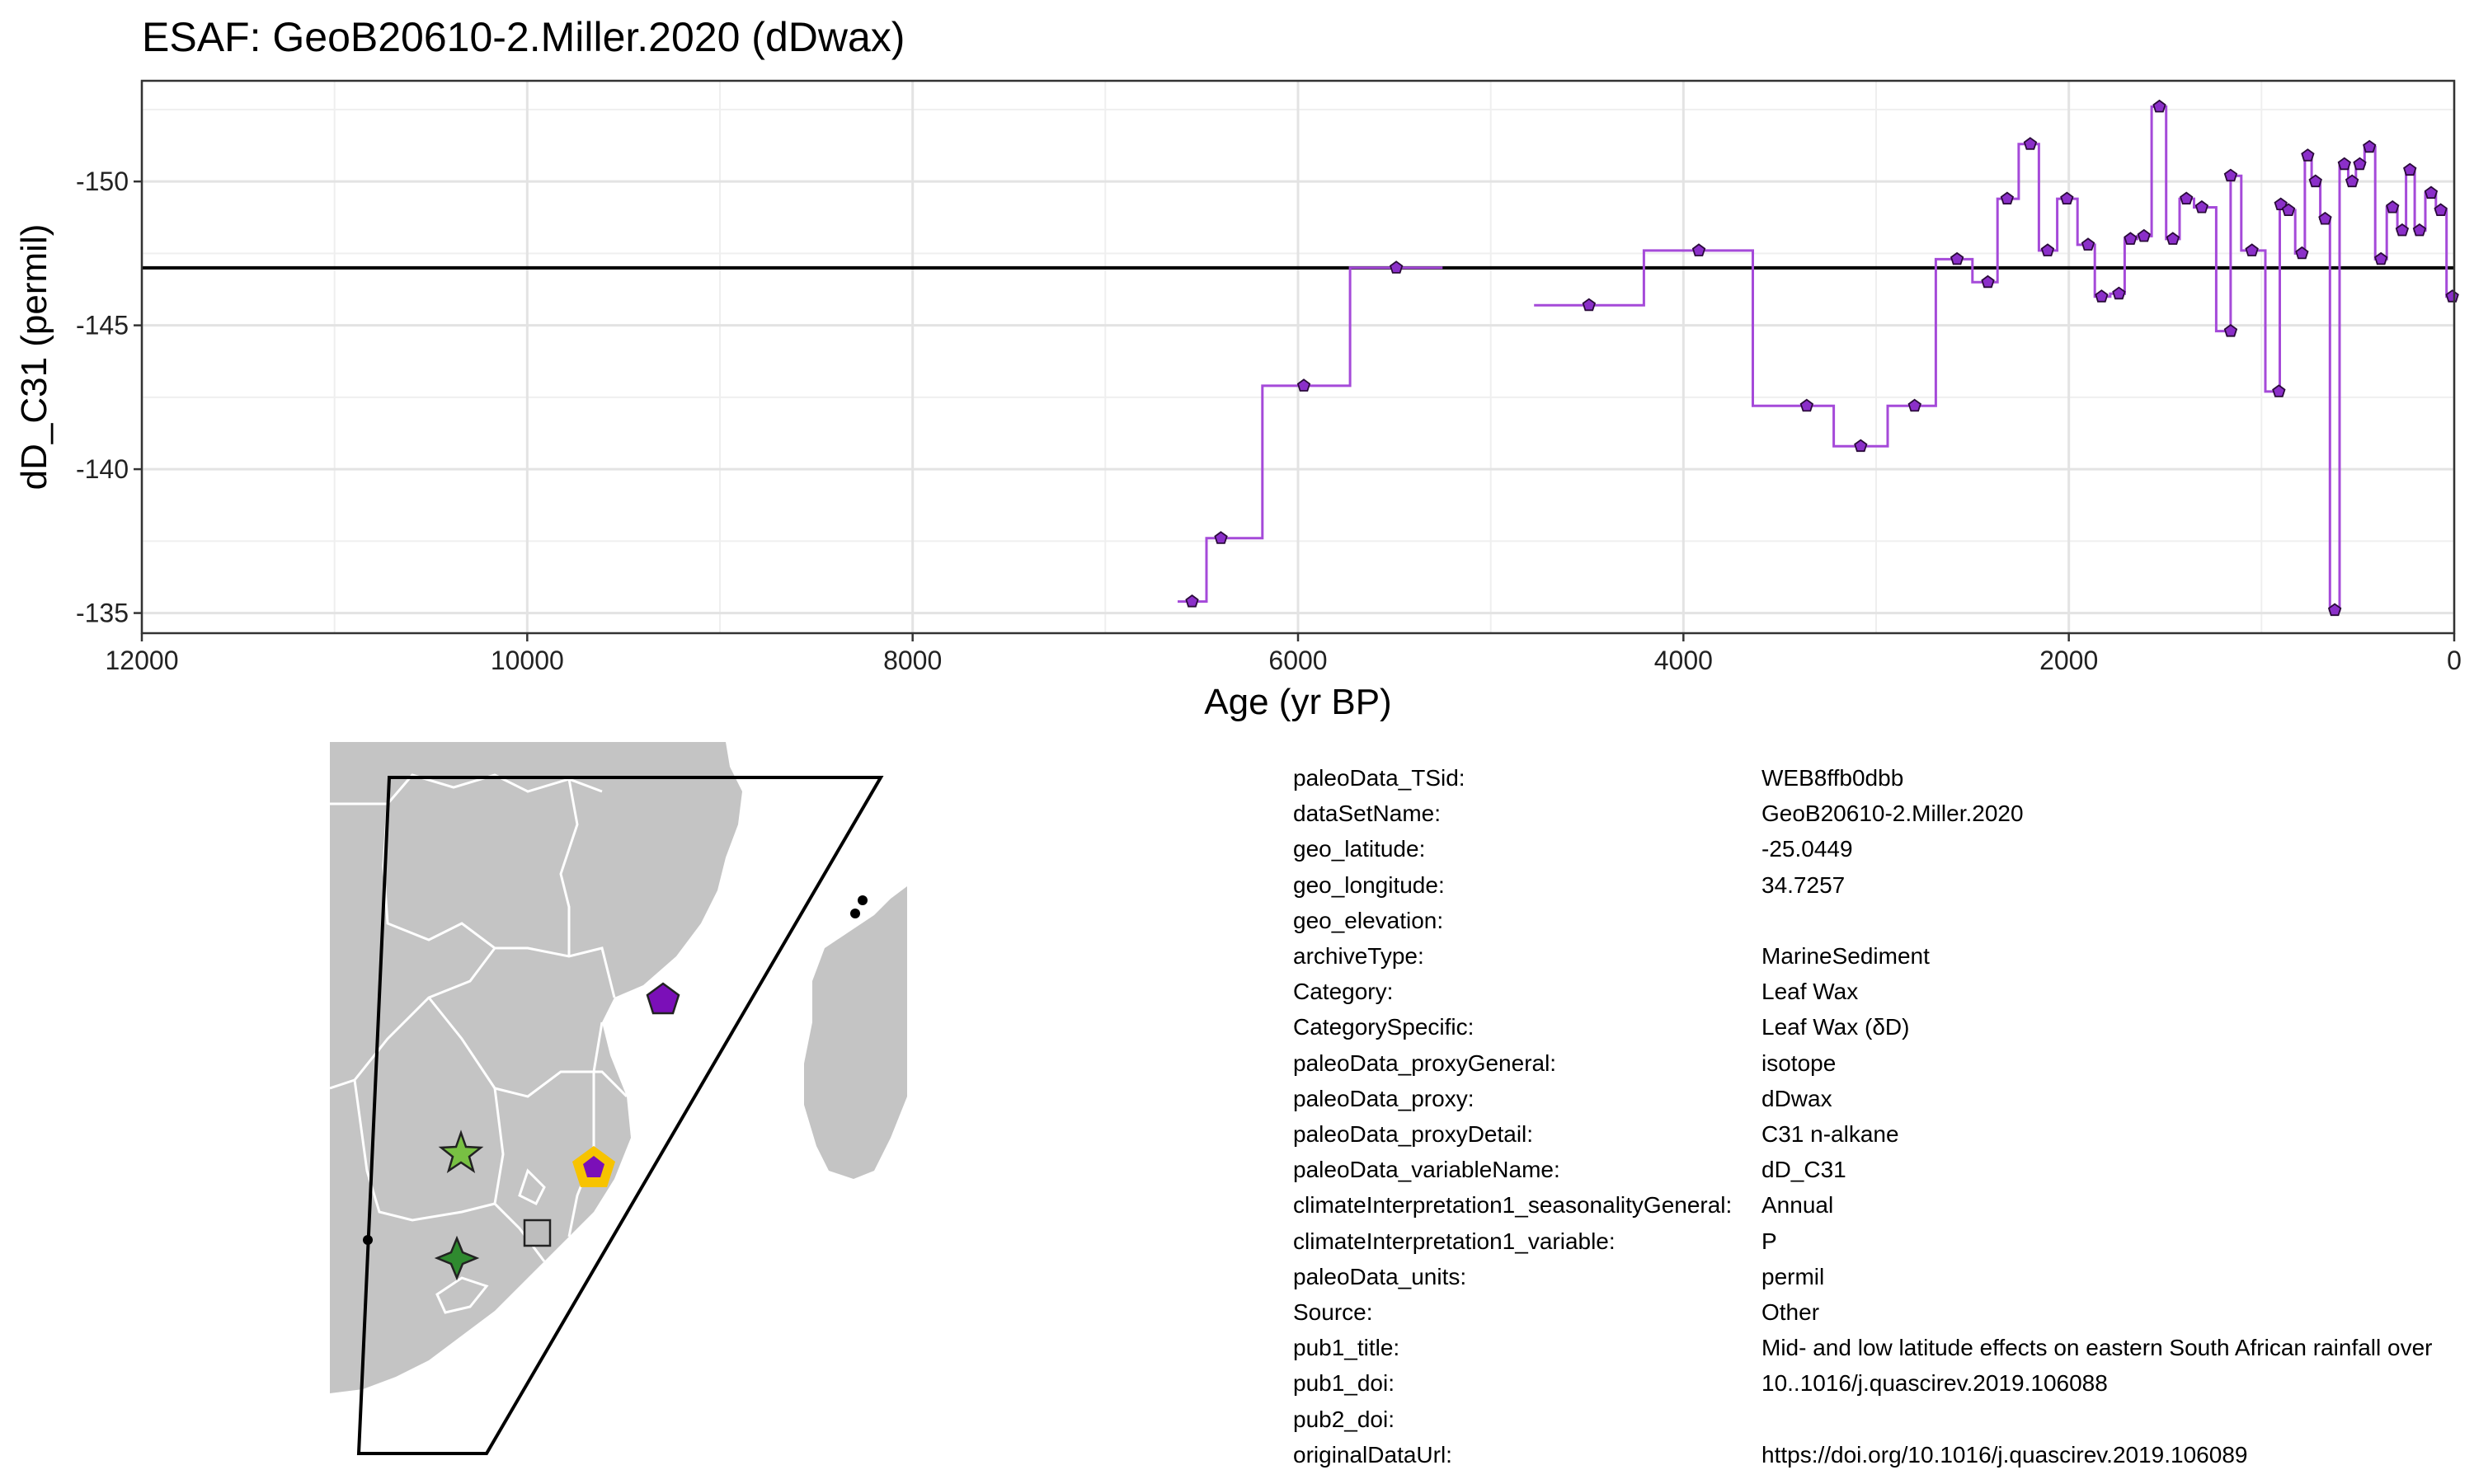 This screenshot has width=2474, height=1484. I want to click on metadata-row: geo_latitude: -25.0449, so click(1883, 848).